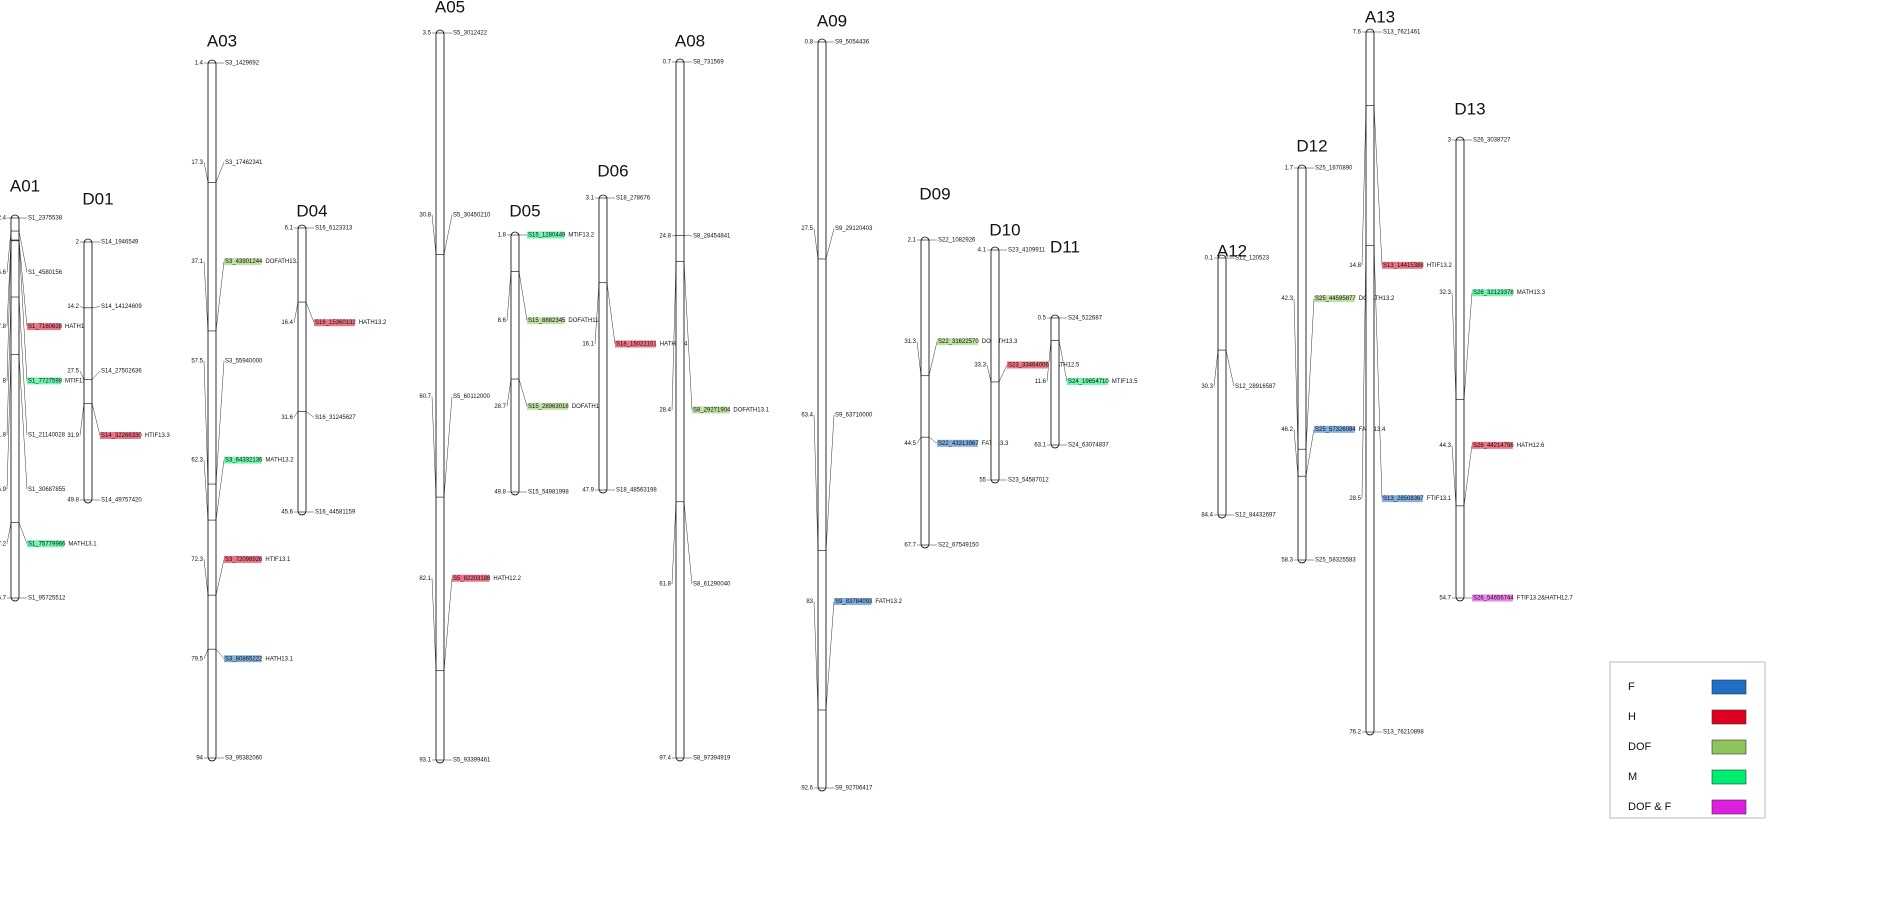 The height and width of the screenshot is (922, 1902). I want to click on marker-name: S13_14415388, so click(1403, 266).